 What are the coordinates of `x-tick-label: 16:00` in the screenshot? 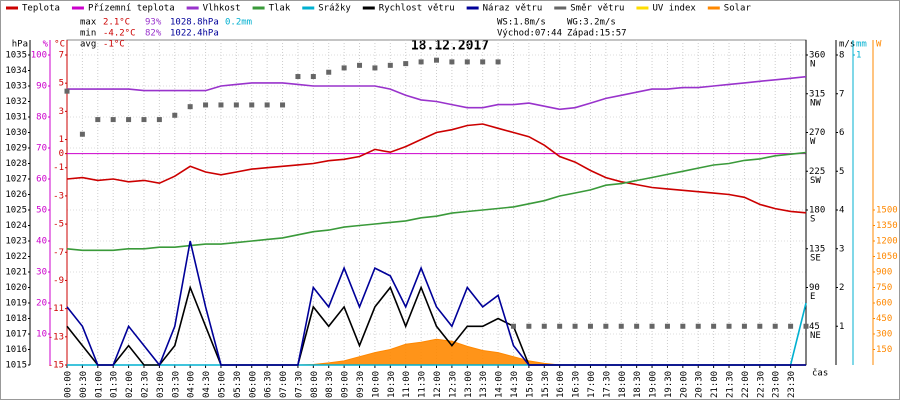 It's located at (561, 384).